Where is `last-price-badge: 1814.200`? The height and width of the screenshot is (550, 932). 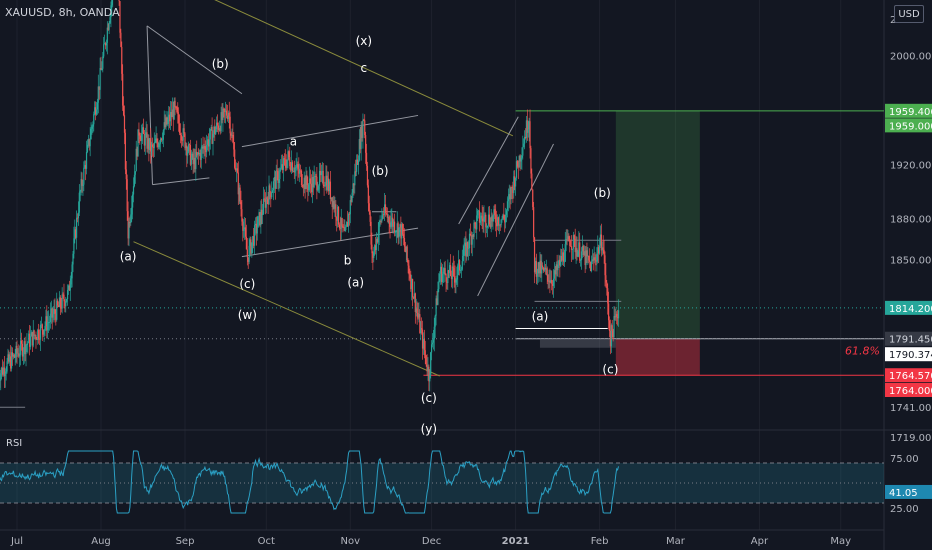
last-price-badge: 1814.200 is located at coordinates (910, 309).